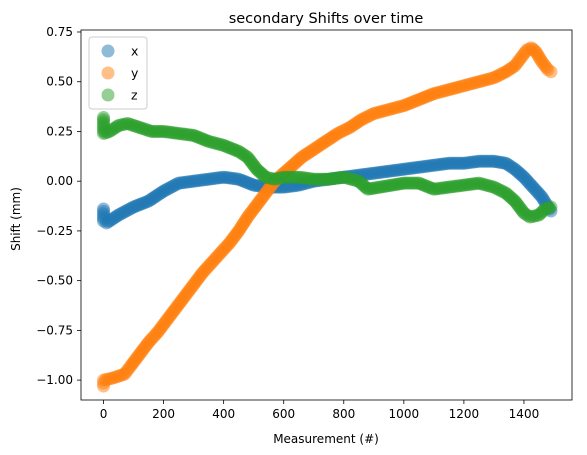 Image resolution: width=587 pixels, height=455 pixels. Describe the element at coordinates (134, 51) in the screenshot. I see `legend-label-x: x` at that location.